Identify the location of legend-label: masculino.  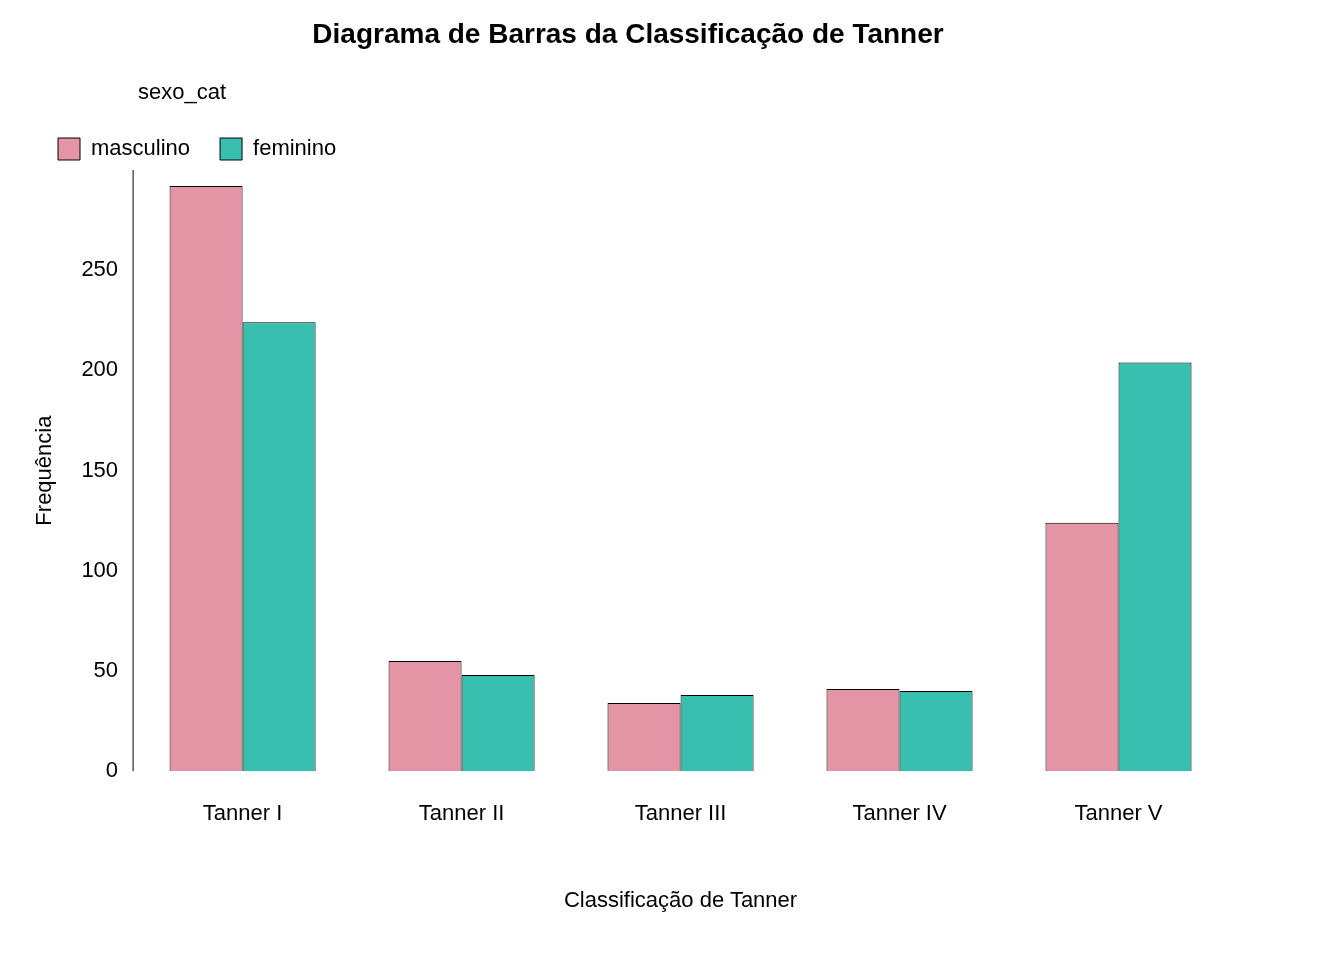
(141, 148).